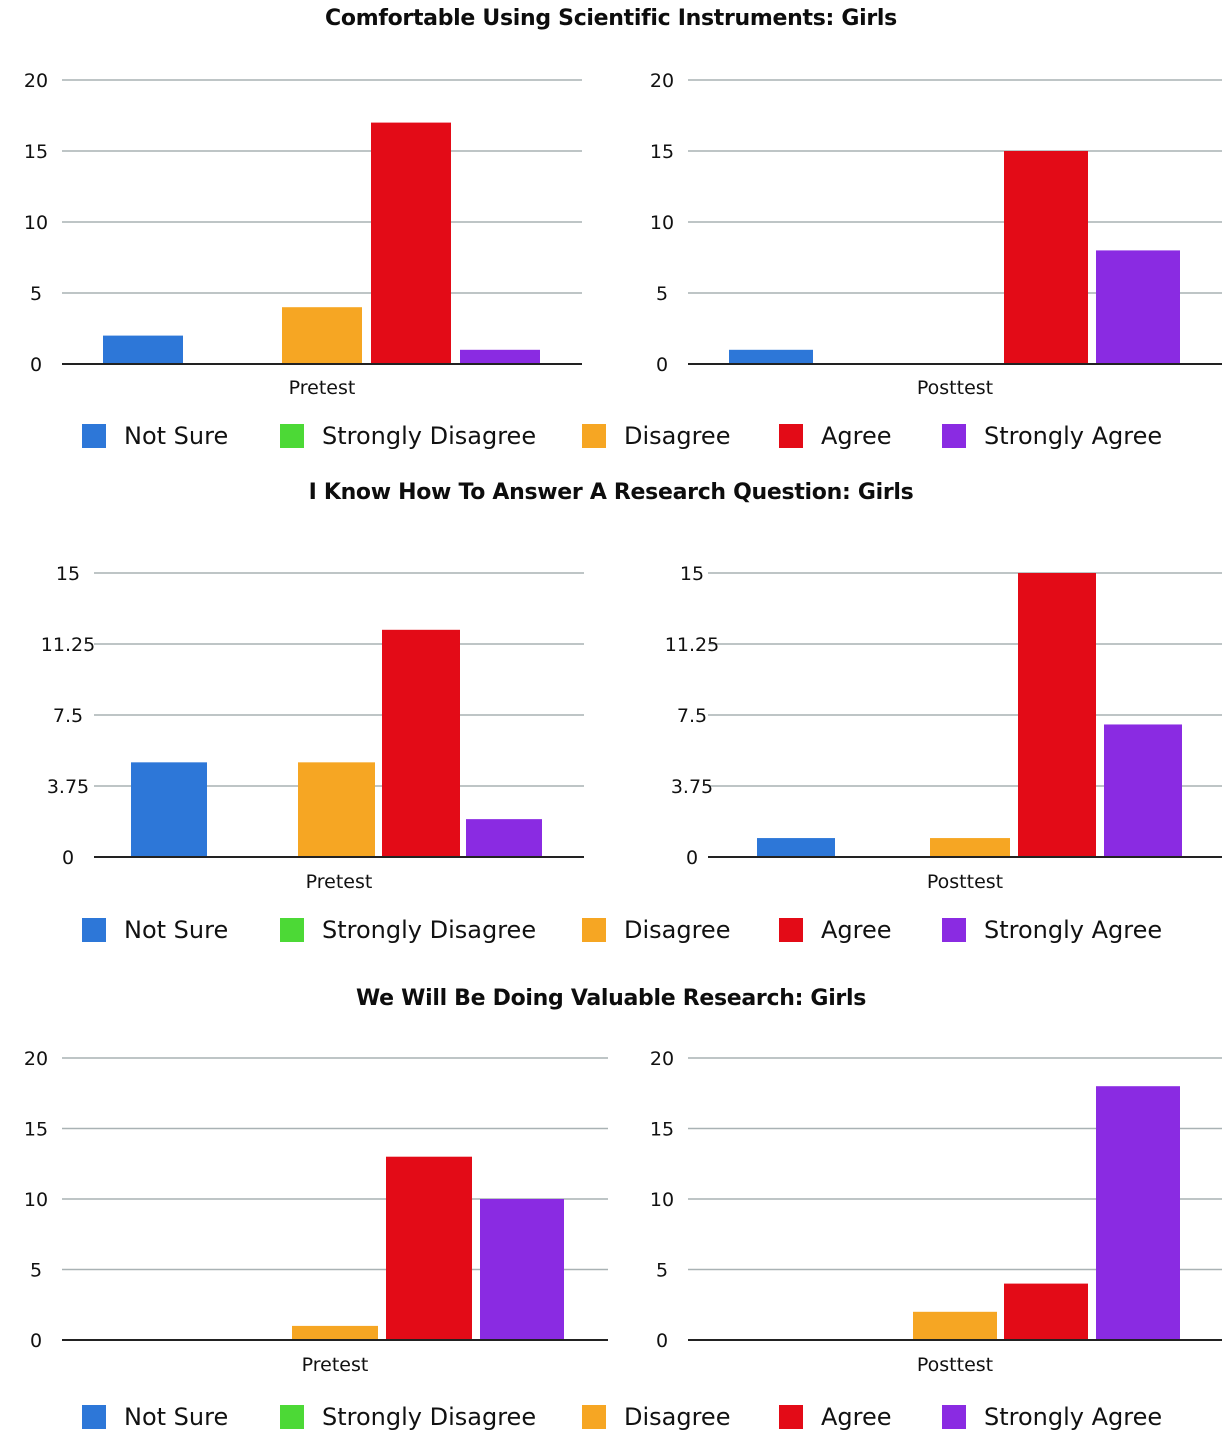 This screenshot has width=1222, height=1433. What do you see at coordinates (936, 234) in the screenshot?
I see `chart-comfortable-posttest: 0 5 10 15 20 Posttest` at bounding box center [936, 234].